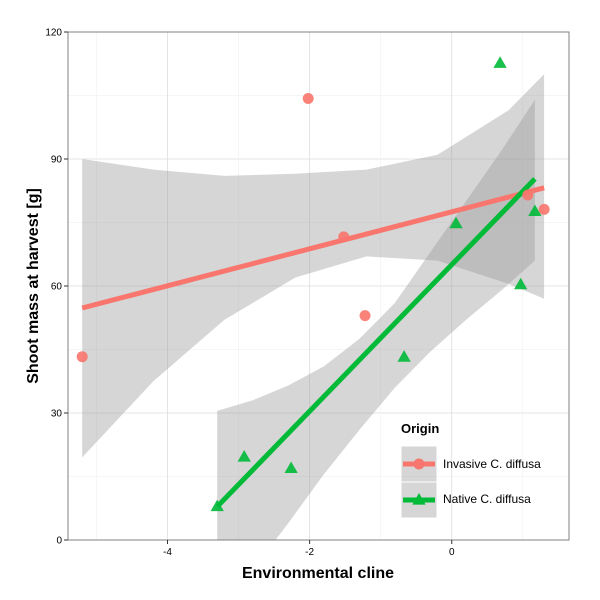 This screenshot has height=600, width=600. I want to click on x-tick-label: -4, so click(167, 552).